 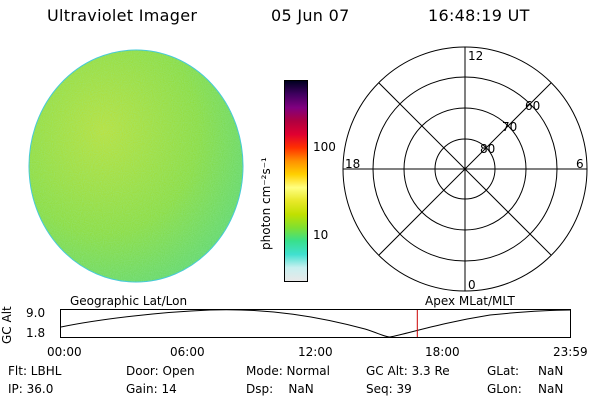 I want to click on altitude-curve, so click(x=315, y=323).